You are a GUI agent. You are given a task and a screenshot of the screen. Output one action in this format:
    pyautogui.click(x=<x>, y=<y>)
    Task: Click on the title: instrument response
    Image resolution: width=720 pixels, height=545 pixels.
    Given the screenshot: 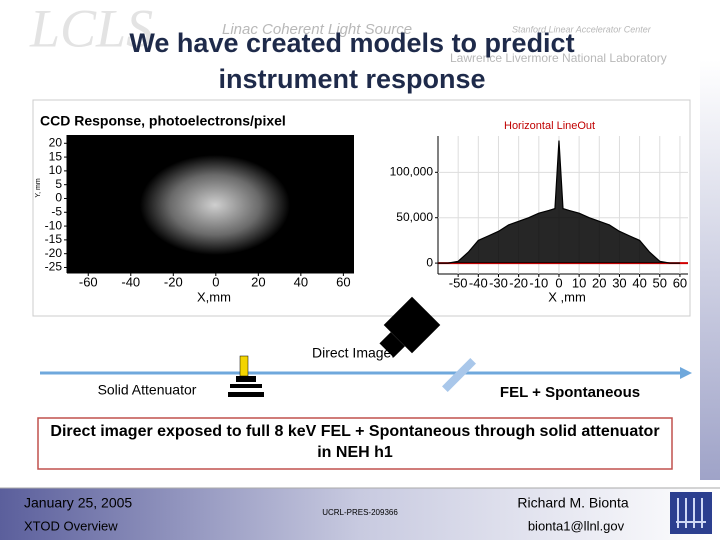 What is the action you would take?
    pyautogui.click(x=351, y=79)
    